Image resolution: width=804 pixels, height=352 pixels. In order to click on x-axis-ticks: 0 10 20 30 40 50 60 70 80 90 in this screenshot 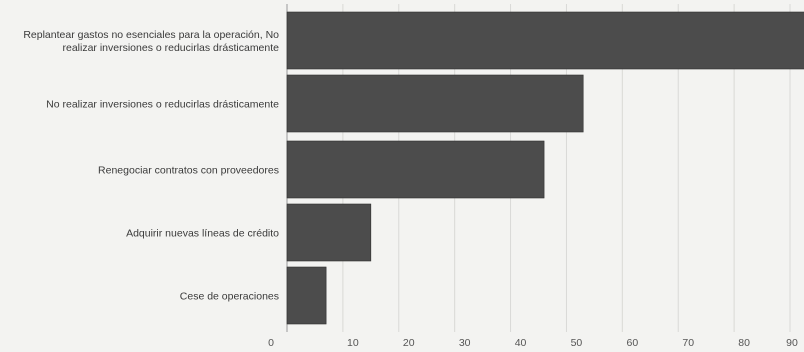, I will do `click(533, 343)`.